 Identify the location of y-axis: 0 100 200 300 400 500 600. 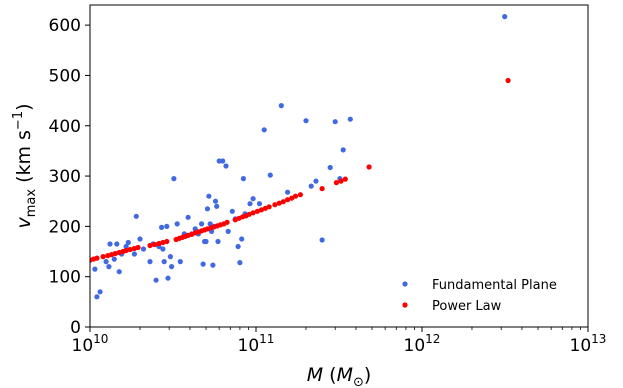
(69, 177).